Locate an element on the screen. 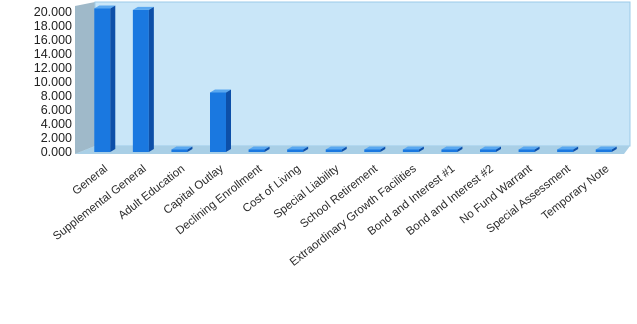 The width and height of the screenshot is (637, 324). y-tick-label: 8.000 is located at coordinates (56, 96).